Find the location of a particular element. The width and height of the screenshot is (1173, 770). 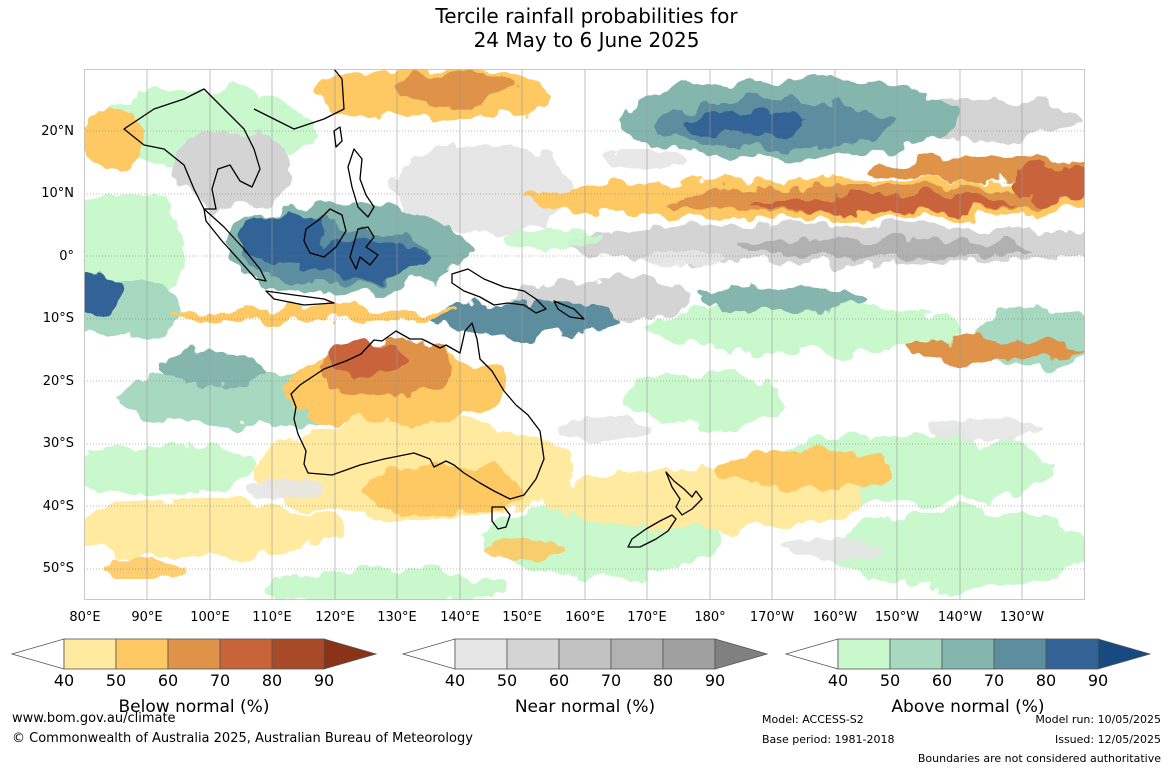

java-coastline is located at coordinates (300, 298).